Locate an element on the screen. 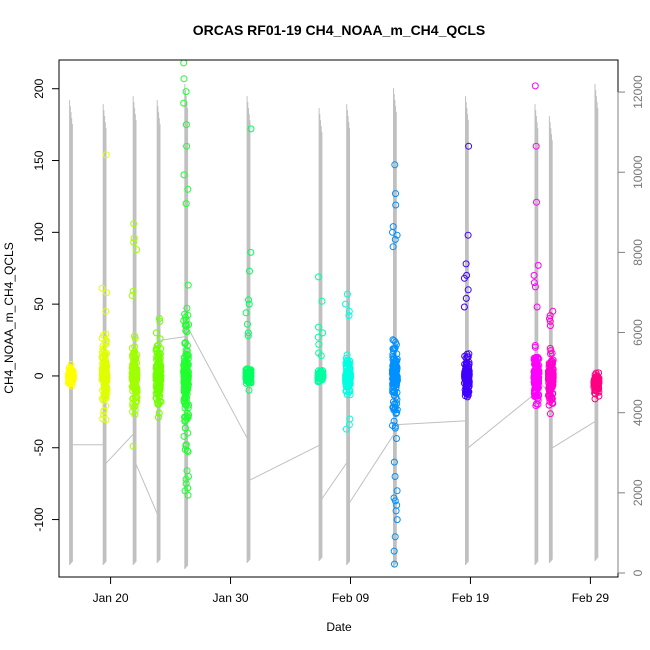 This screenshot has height=650, width=650. series-rf01 is located at coordinates (71, 375).